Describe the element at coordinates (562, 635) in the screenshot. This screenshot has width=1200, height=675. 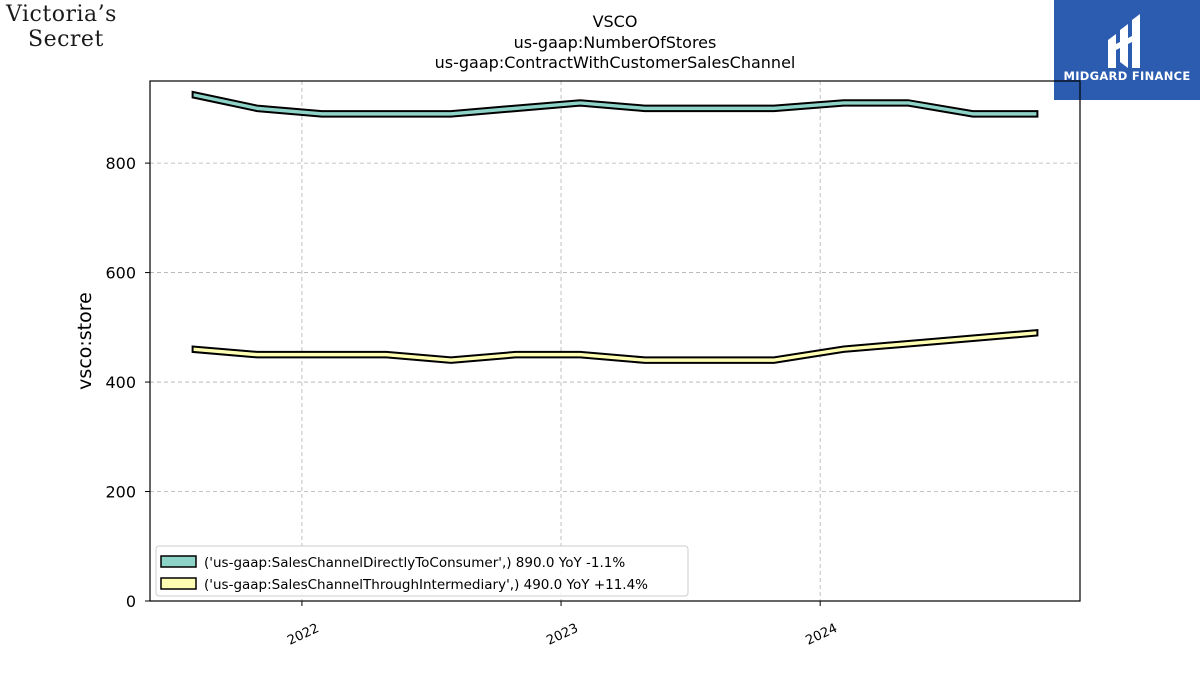
I see `x-tick-label: 2023` at that location.